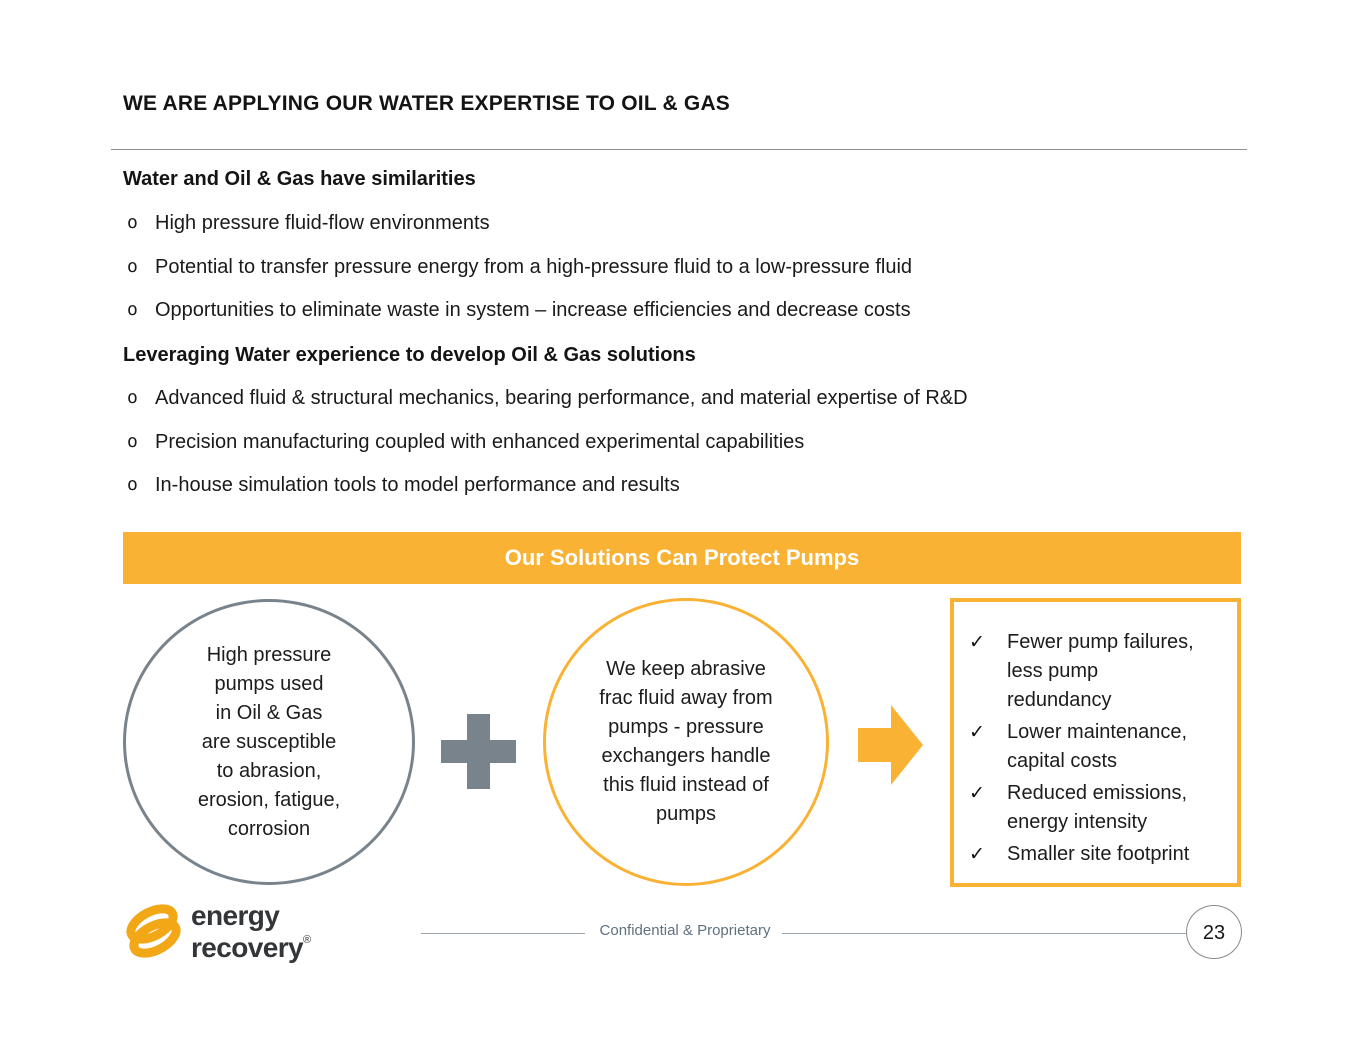 The width and height of the screenshot is (1365, 1055). Describe the element at coordinates (322, 223) in the screenshot. I see `bullet-text: High pressure fluid-flow environments` at that location.